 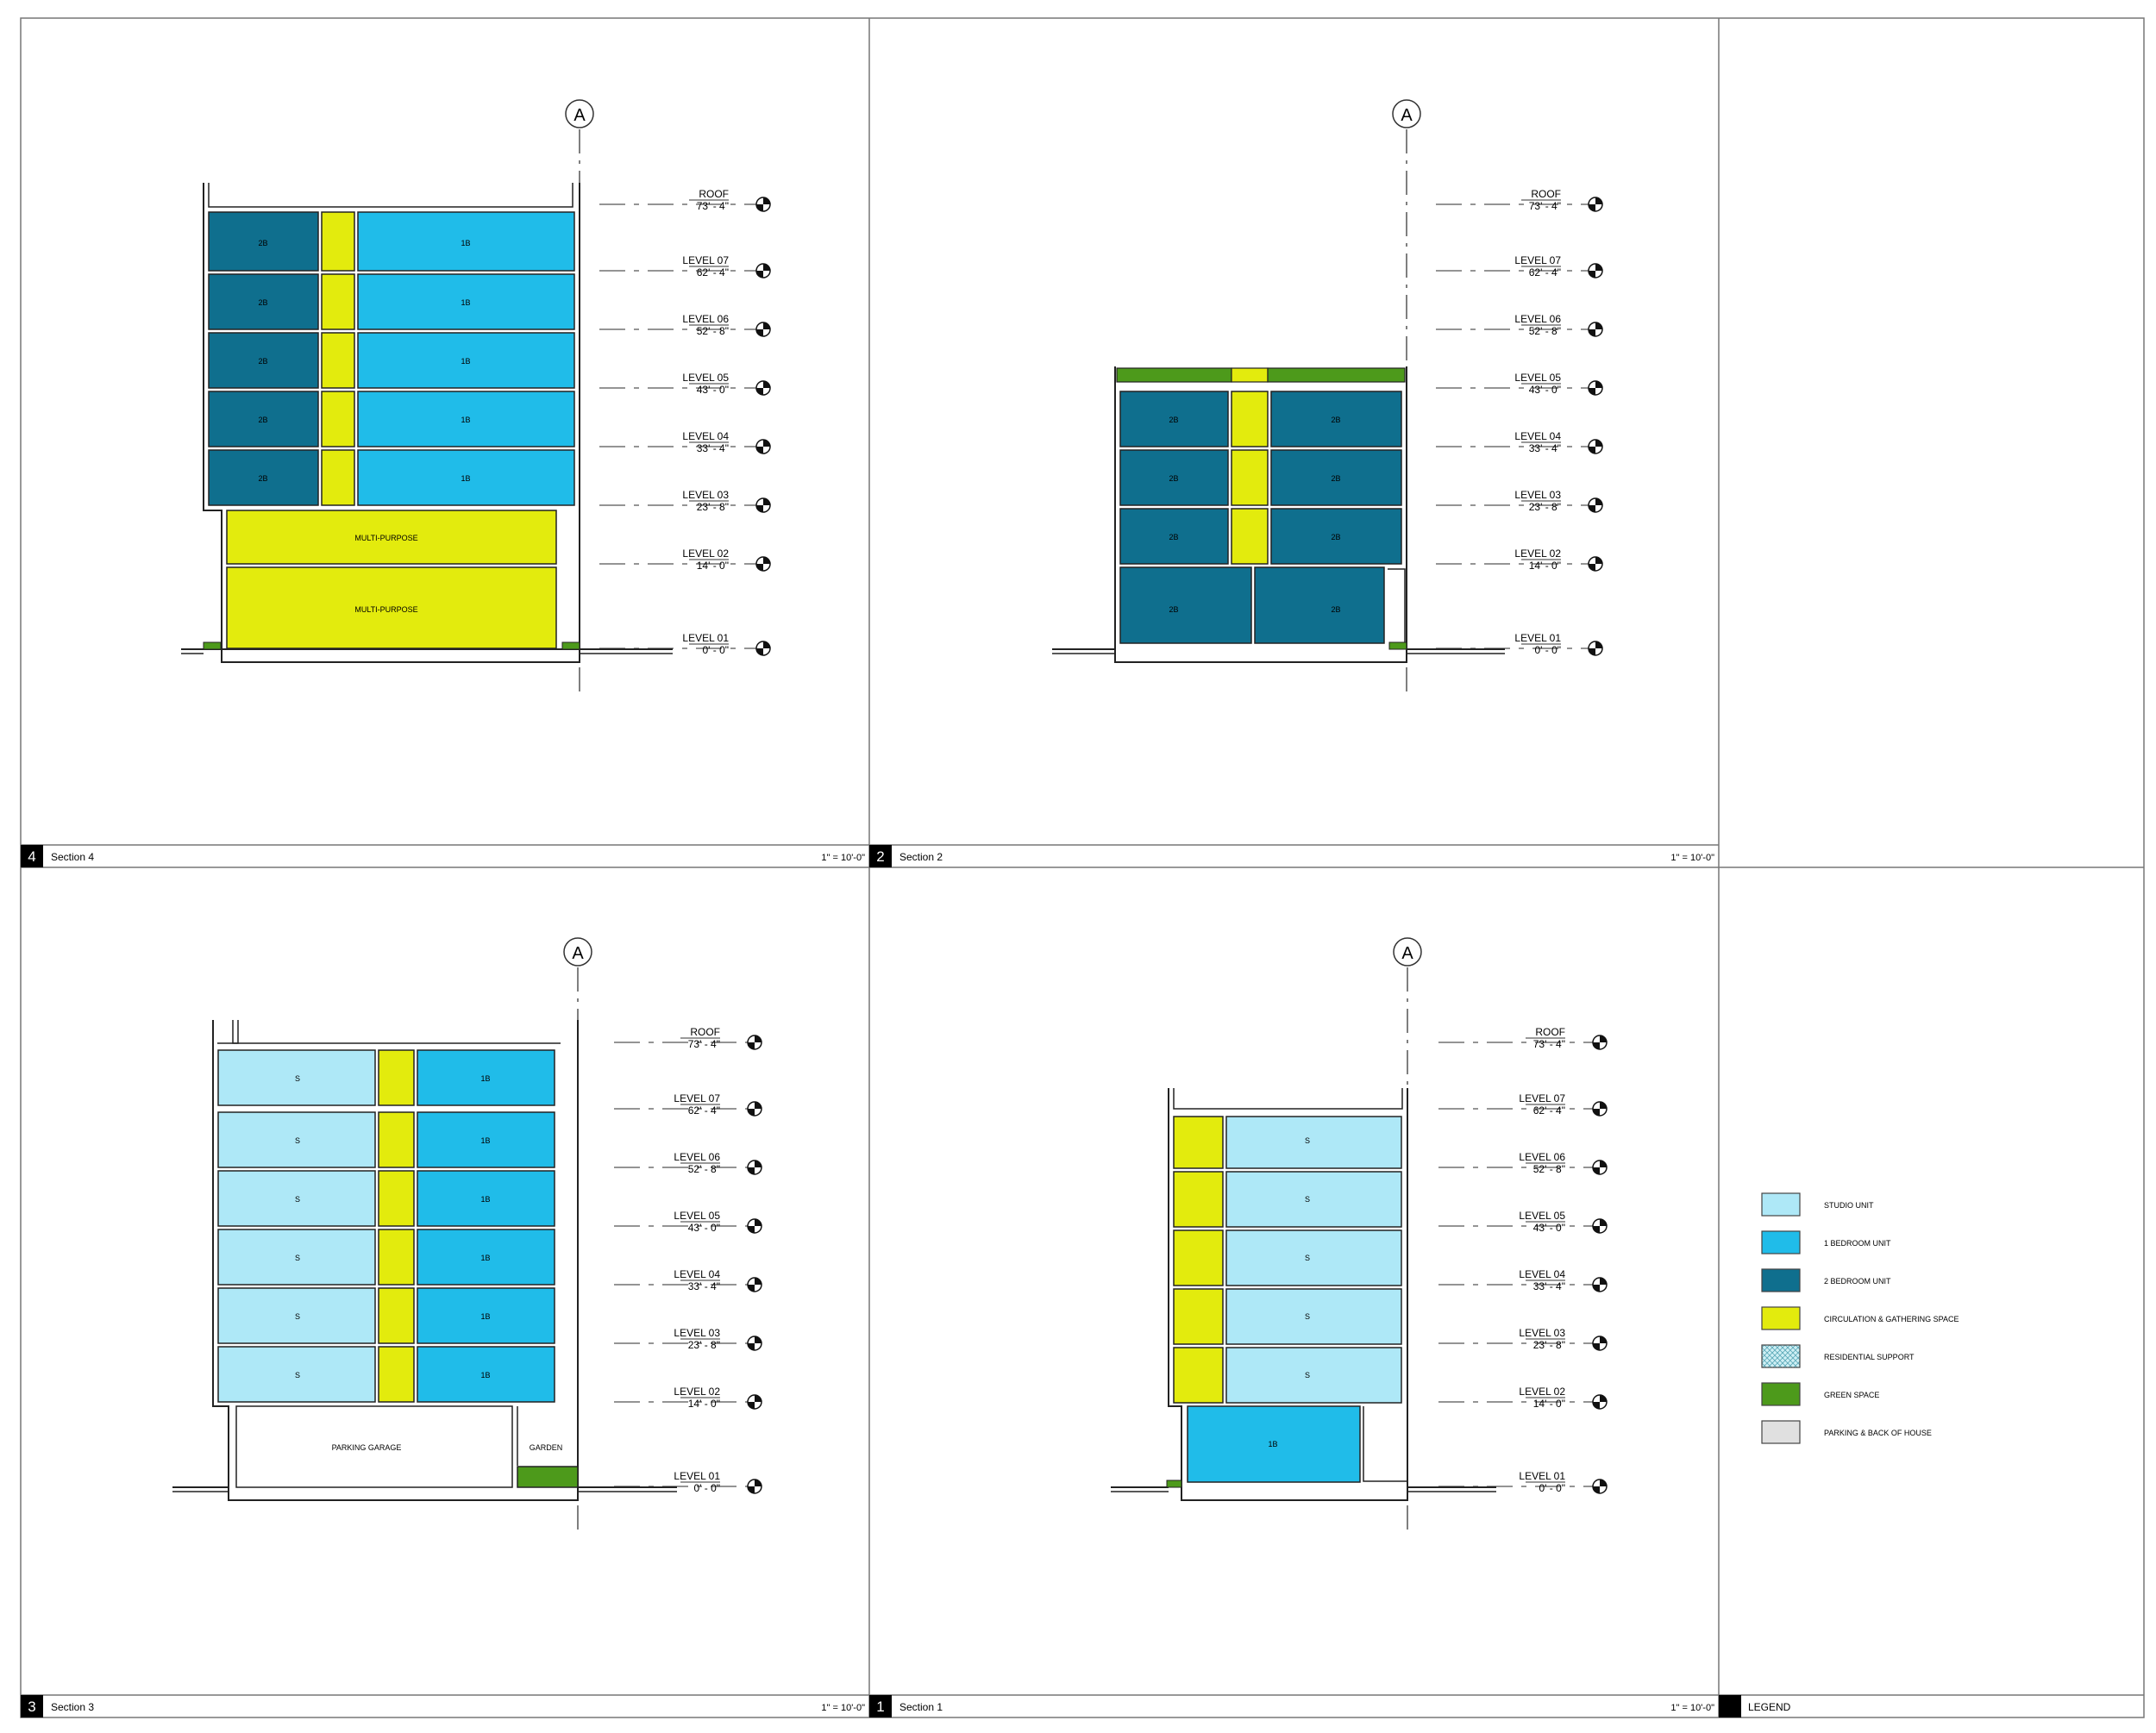 What do you see at coordinates (546, 1448) in the screenshot?
I see `room-label: GARDEN` at bounding box center [546, 1448].